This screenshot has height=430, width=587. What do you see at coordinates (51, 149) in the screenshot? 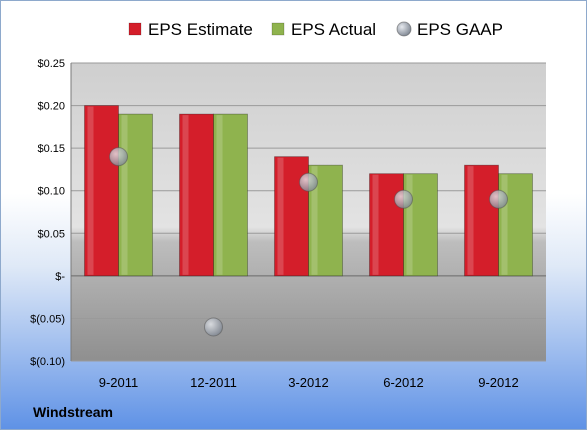
I see `y-tick-label: $0.15` at bounding box center [51, 149].